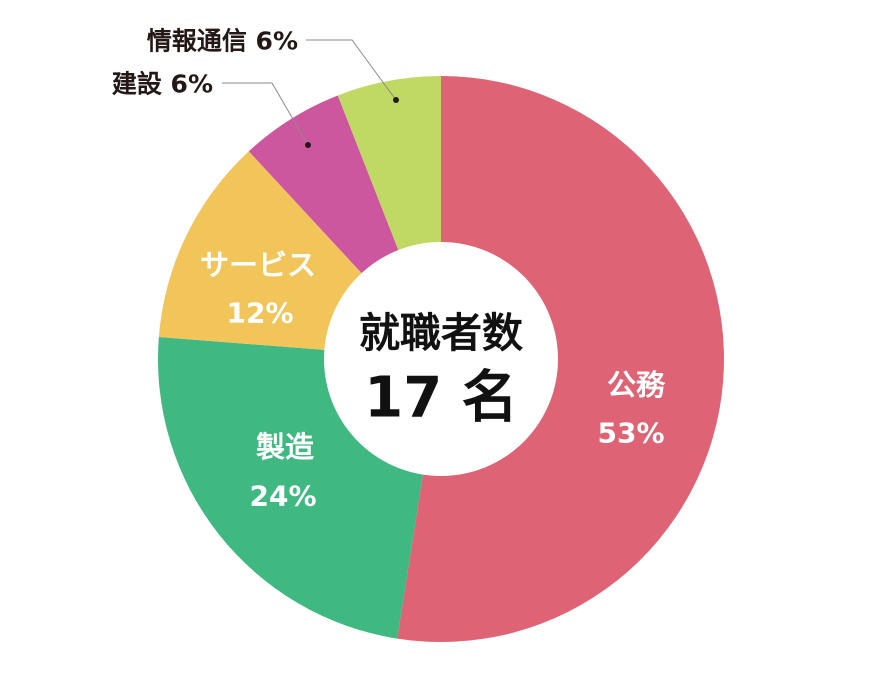  Describe the element at coordinates (285, 447) in the screenshot. I see `slice-name-label-1: 製造` at that location.